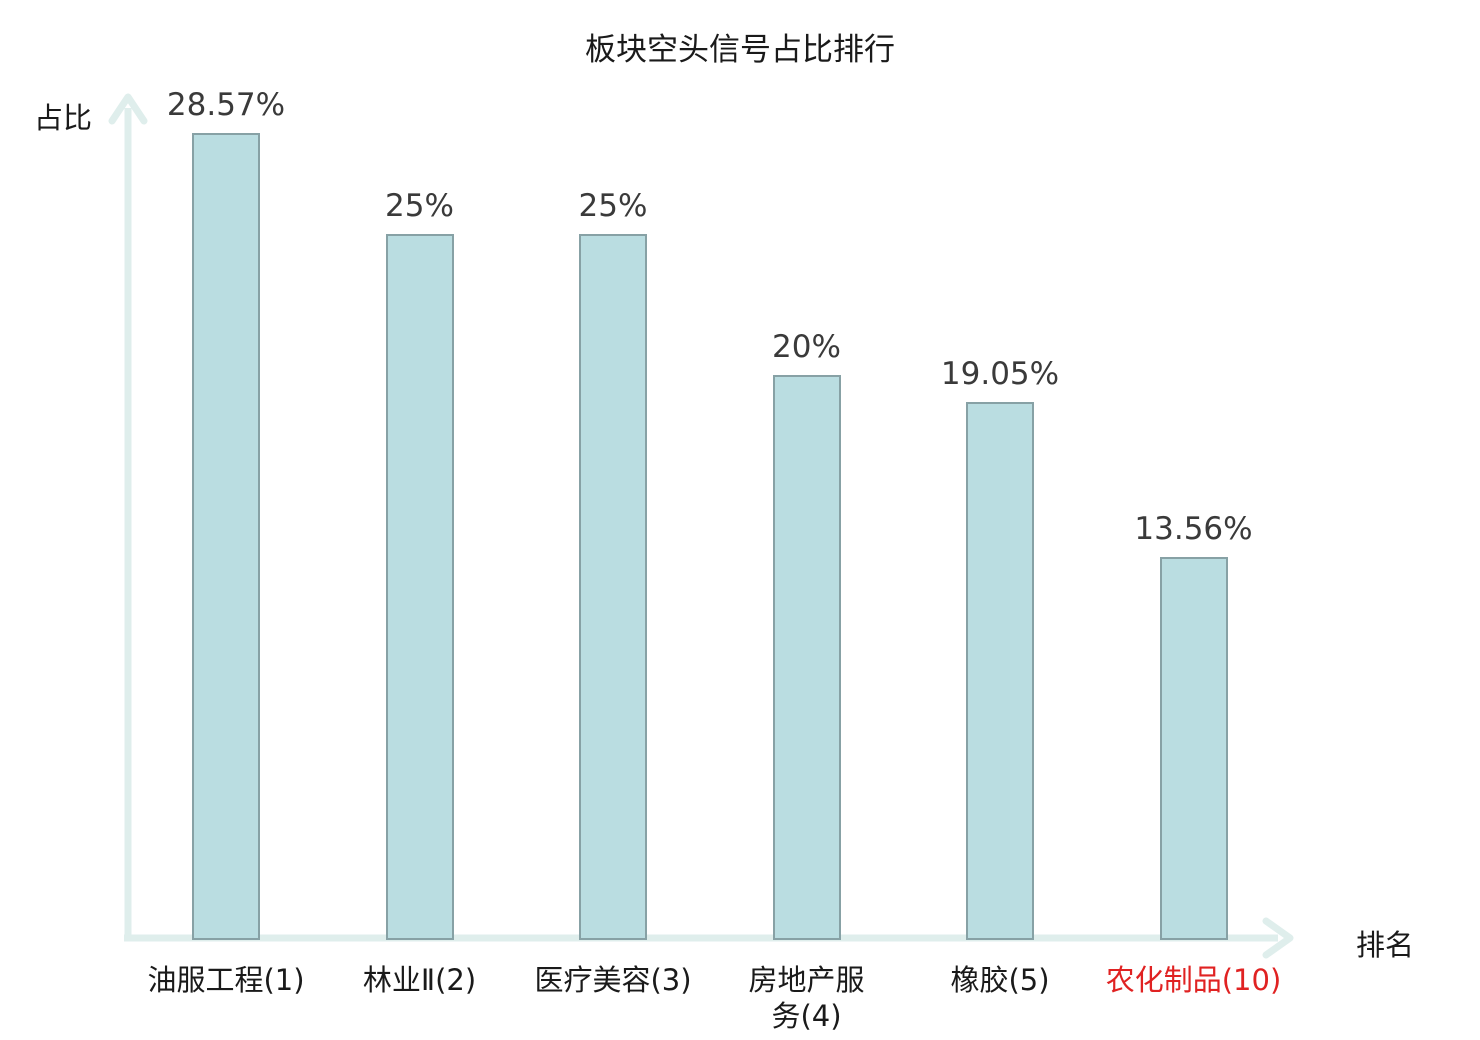  Describe the element at coordinates (1193, 980) in the screenshot. I see `category-label: 农化制品(10)` at that location.